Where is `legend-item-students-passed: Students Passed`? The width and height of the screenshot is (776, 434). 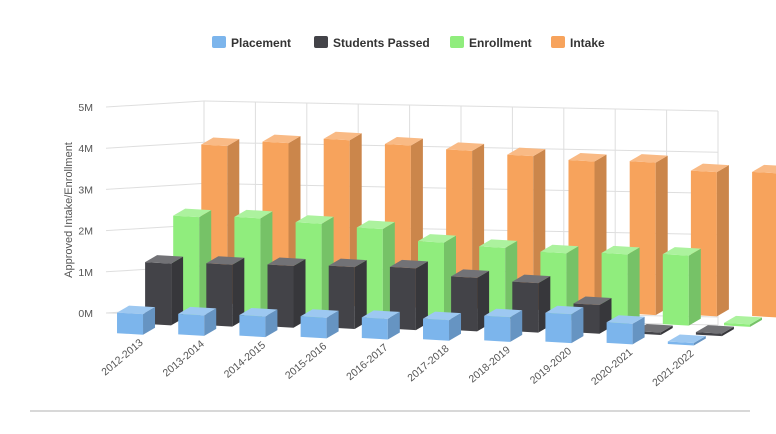
legend-item-students-passed: Students Passed is located at coordinates (372, 43).